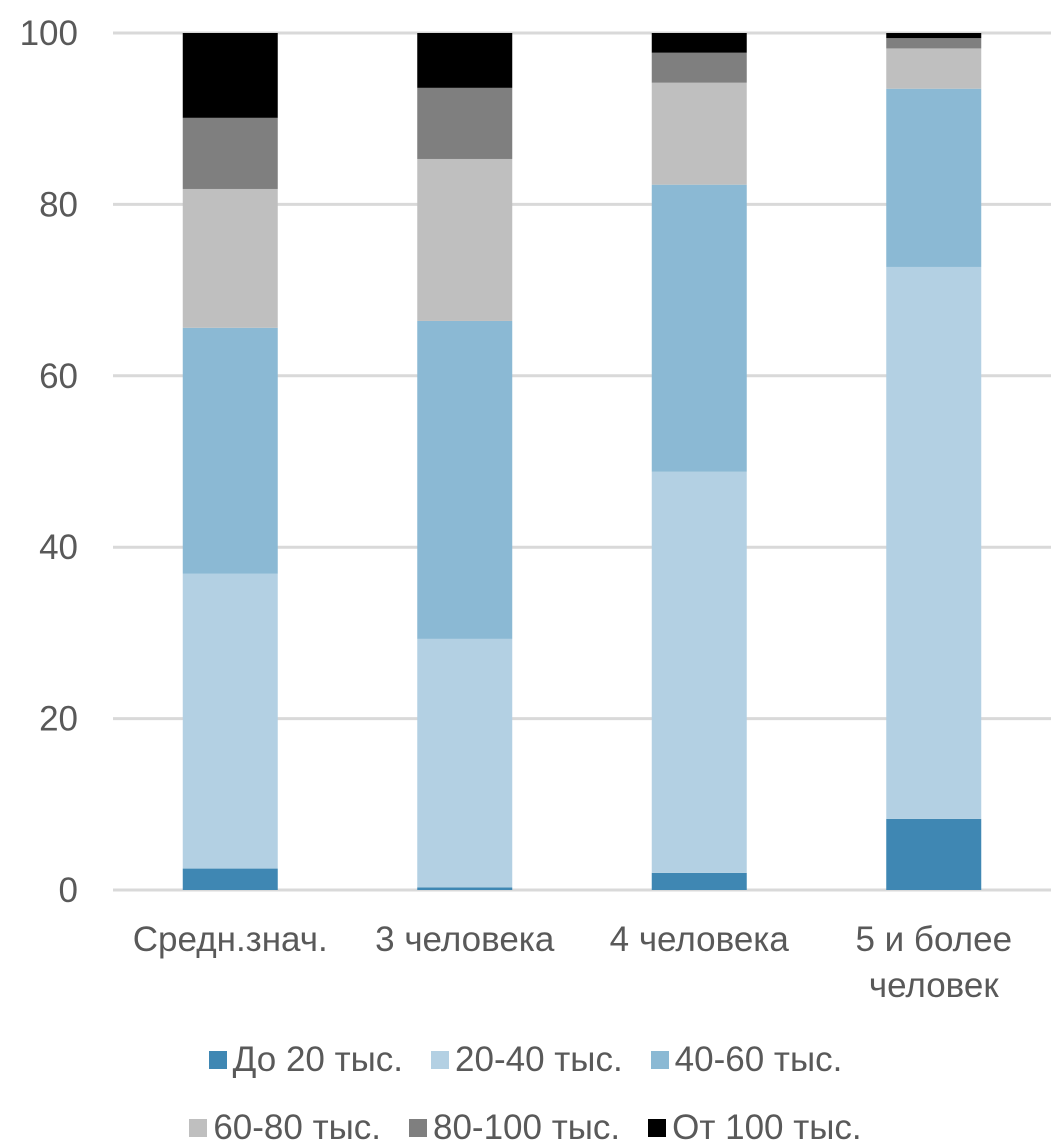 The image size is (1051, 1148). What do you see at coordinates (58, 719) in the screenshot?
I see `y-tick-label-20: 20` at bounding box center [58, 719].